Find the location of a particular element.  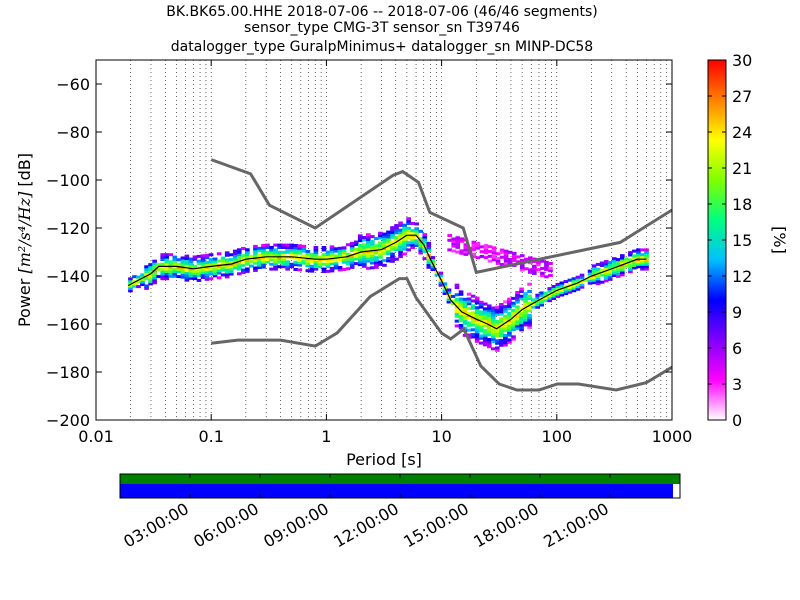

time-tick-label: 09:00:00 is located at coordinates (296, 525).